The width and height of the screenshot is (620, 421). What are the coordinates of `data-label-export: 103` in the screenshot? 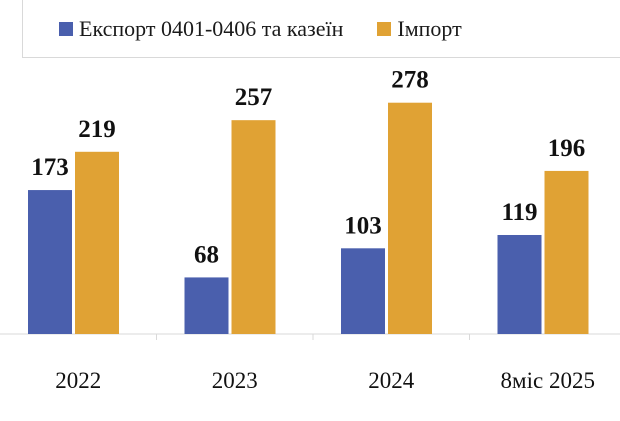 It's located at (363, 225).